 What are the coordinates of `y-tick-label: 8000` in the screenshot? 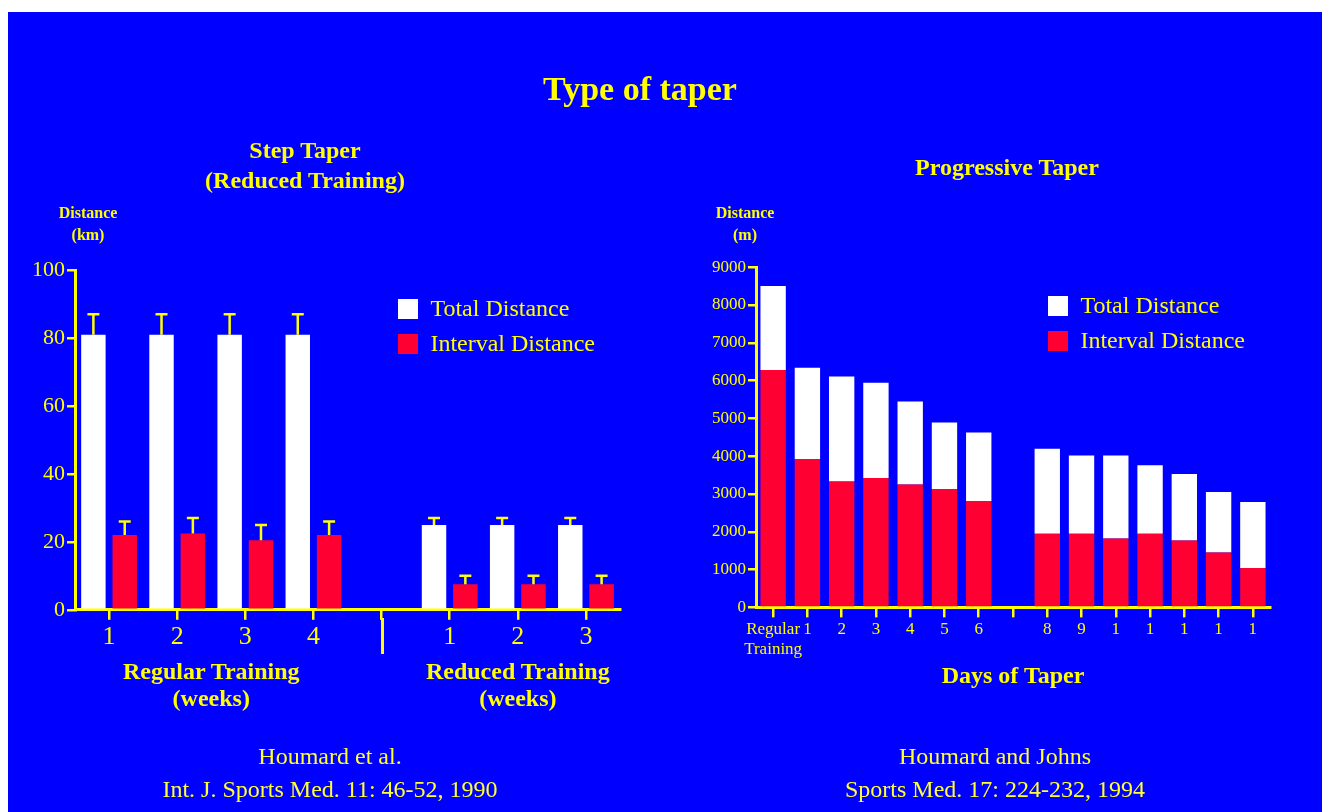 It's located at (729, 304).